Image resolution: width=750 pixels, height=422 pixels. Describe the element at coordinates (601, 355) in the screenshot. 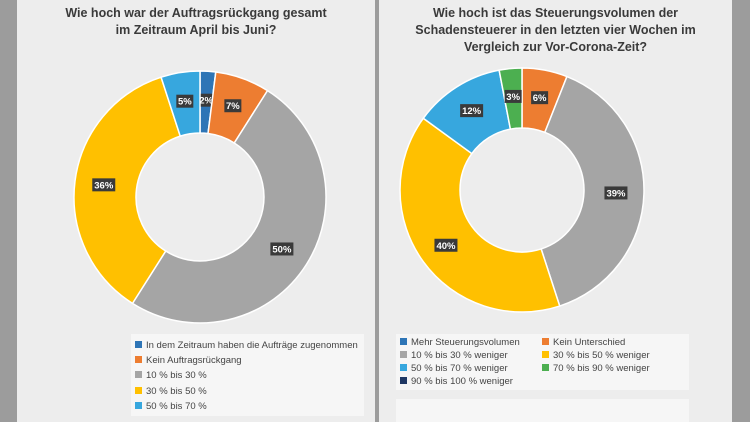

I see `legend-1-label-3: 30 % bis 50 % weniger` at that location.